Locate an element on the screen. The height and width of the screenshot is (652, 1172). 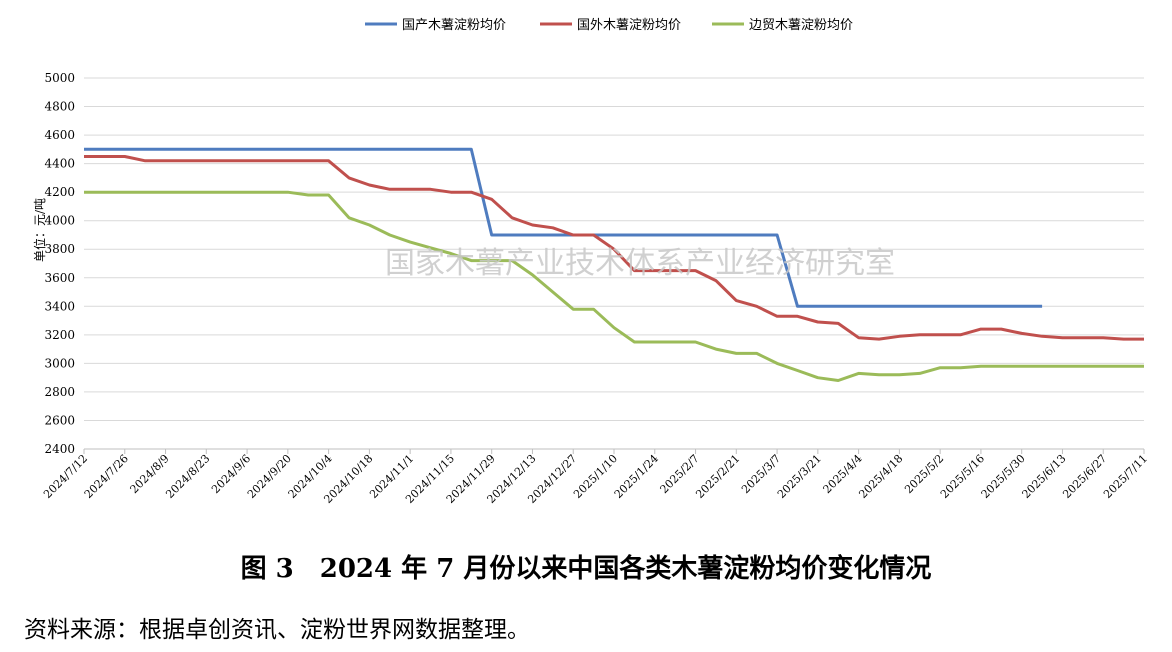
y-tick-label: 3600 is located at coordinates (59, 278).